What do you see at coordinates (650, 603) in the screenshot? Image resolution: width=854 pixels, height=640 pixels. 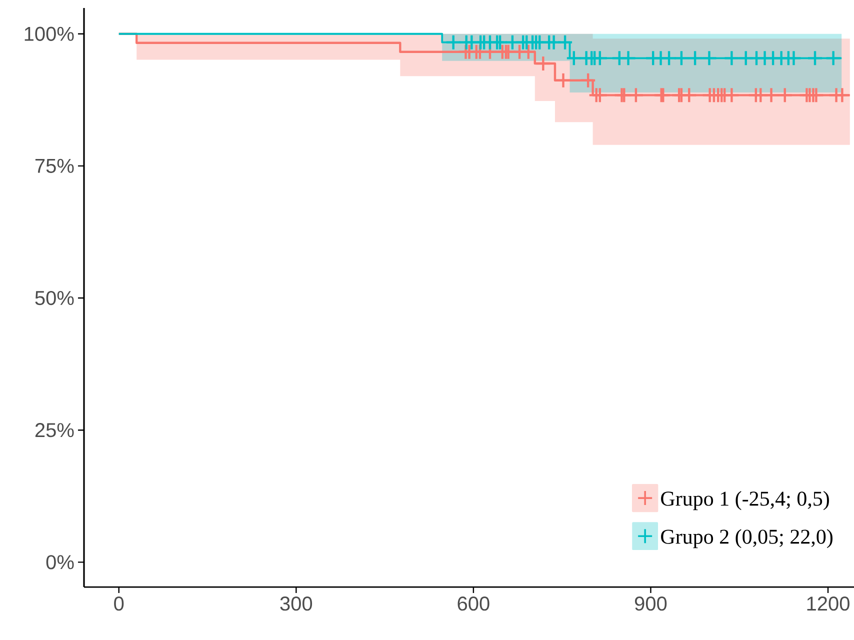 I see `x-tick-label: 900` at bounding box center [650, 603].